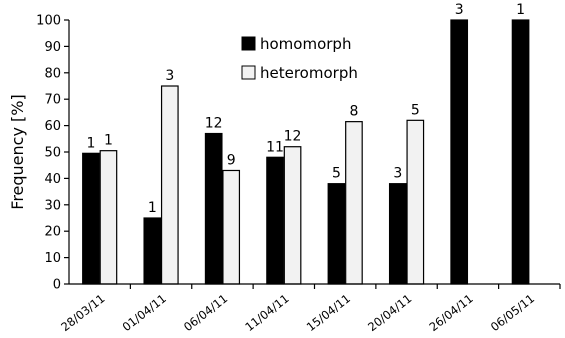  Describe the element at coordinates (275, 147) in the screenshot. I see `bar-count-label: 11` at that location.